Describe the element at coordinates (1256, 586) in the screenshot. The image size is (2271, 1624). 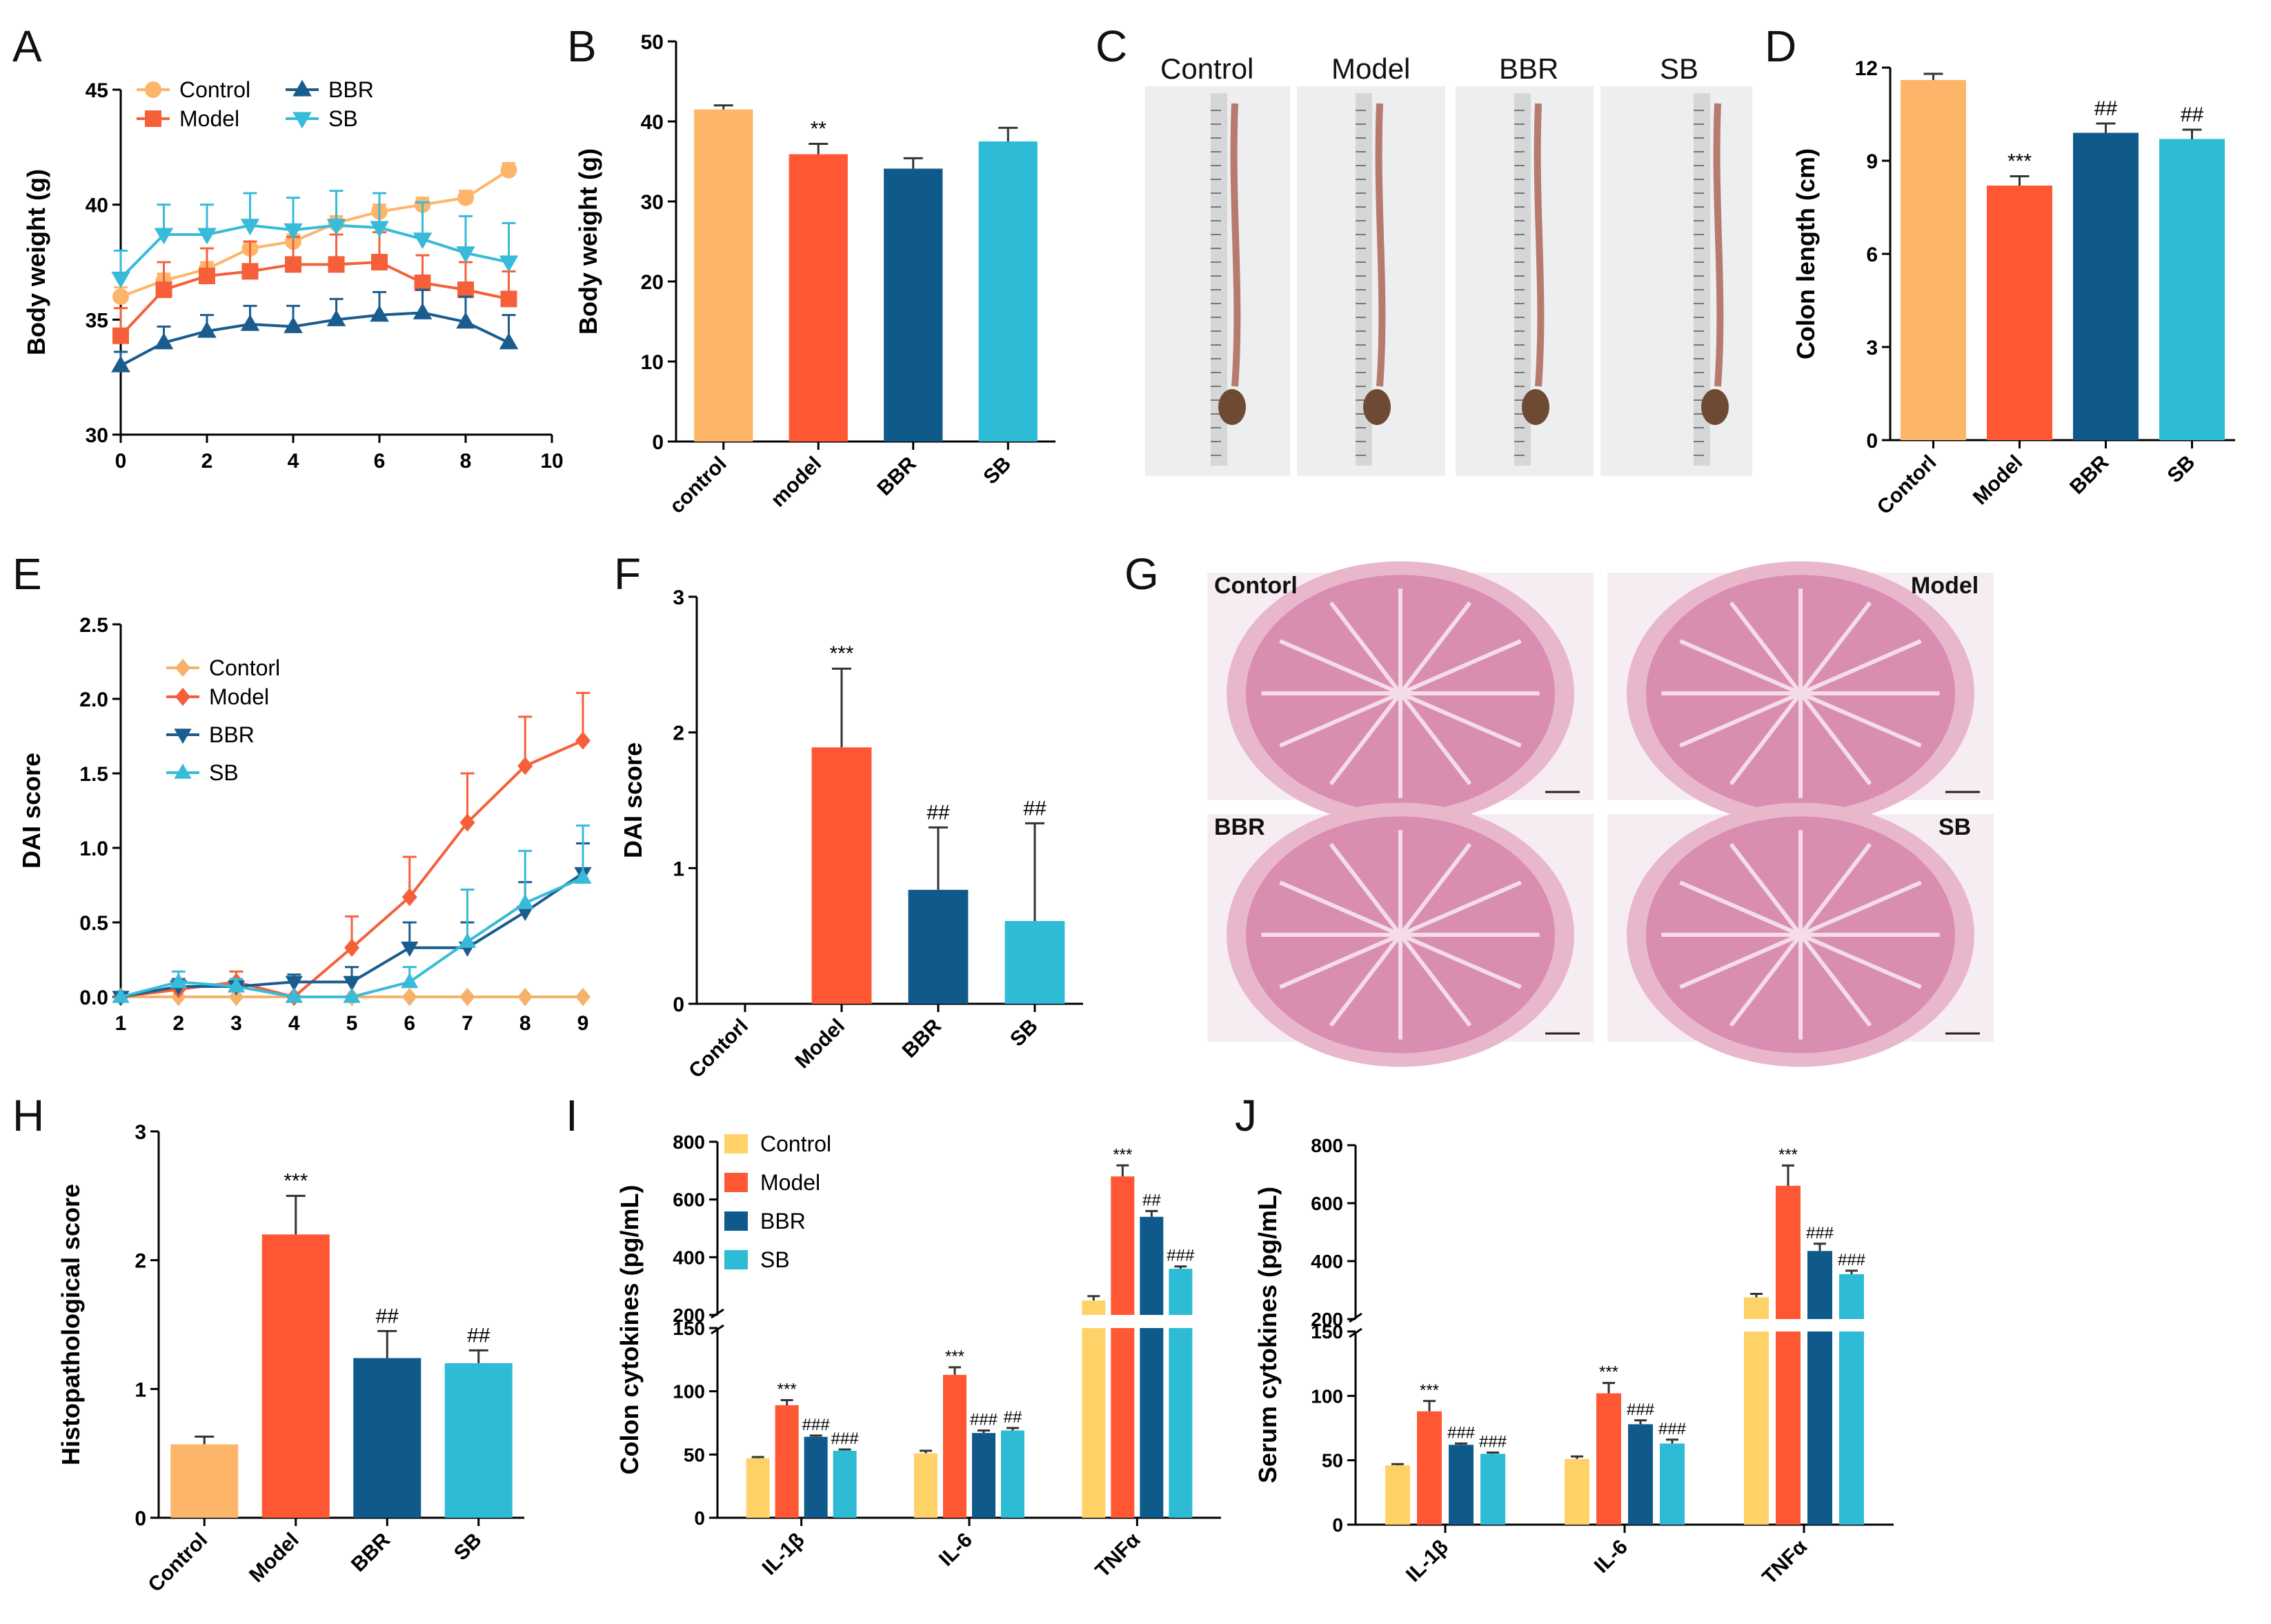
I see `hist-label-contorl: Contorl` at that location.